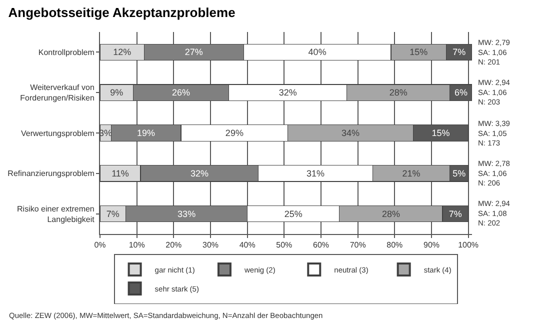 Image resolution: width=550 pixels, height=320 pixels. What do you see at coordinates (174, 245) in the screenshot?
I see `x-tick-label: 20%` at bounding box center [174, 245].